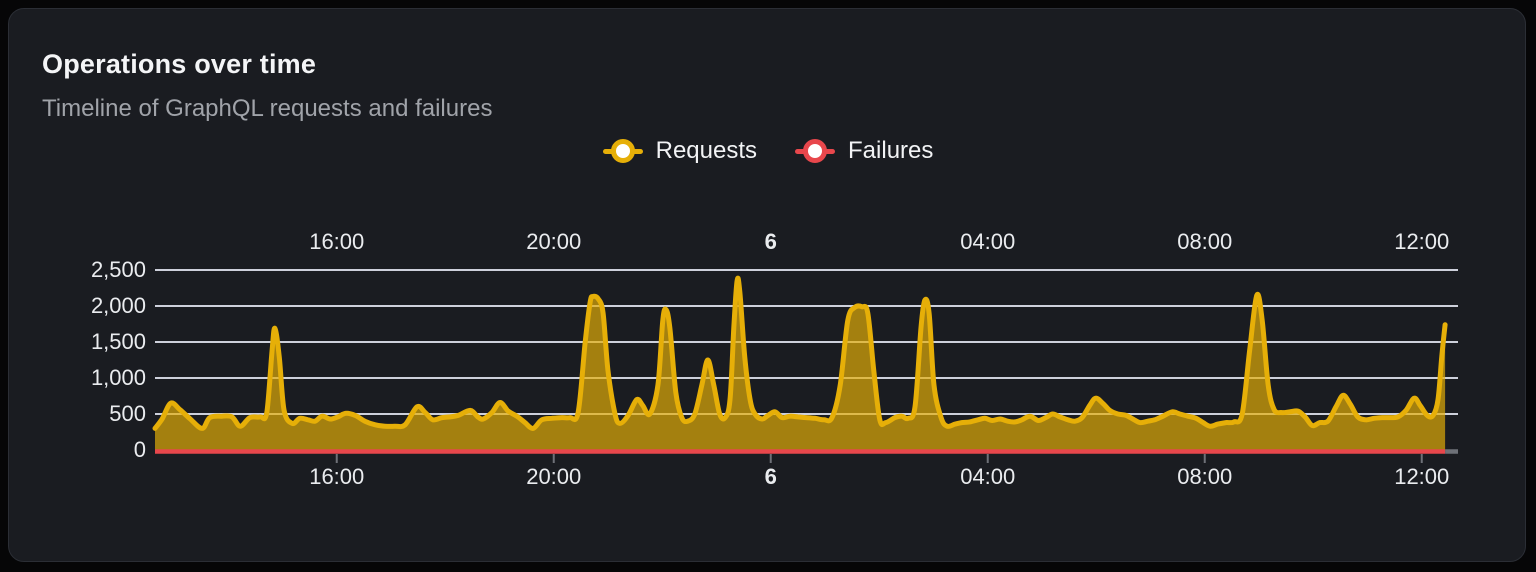 Image resolution: width=1536 pixels, height=572 pixels. What do you see at coordinates (988, 241) in the screenshot?
I see `x-axis-label-top: 04:00` at bounding box center [988, 241].